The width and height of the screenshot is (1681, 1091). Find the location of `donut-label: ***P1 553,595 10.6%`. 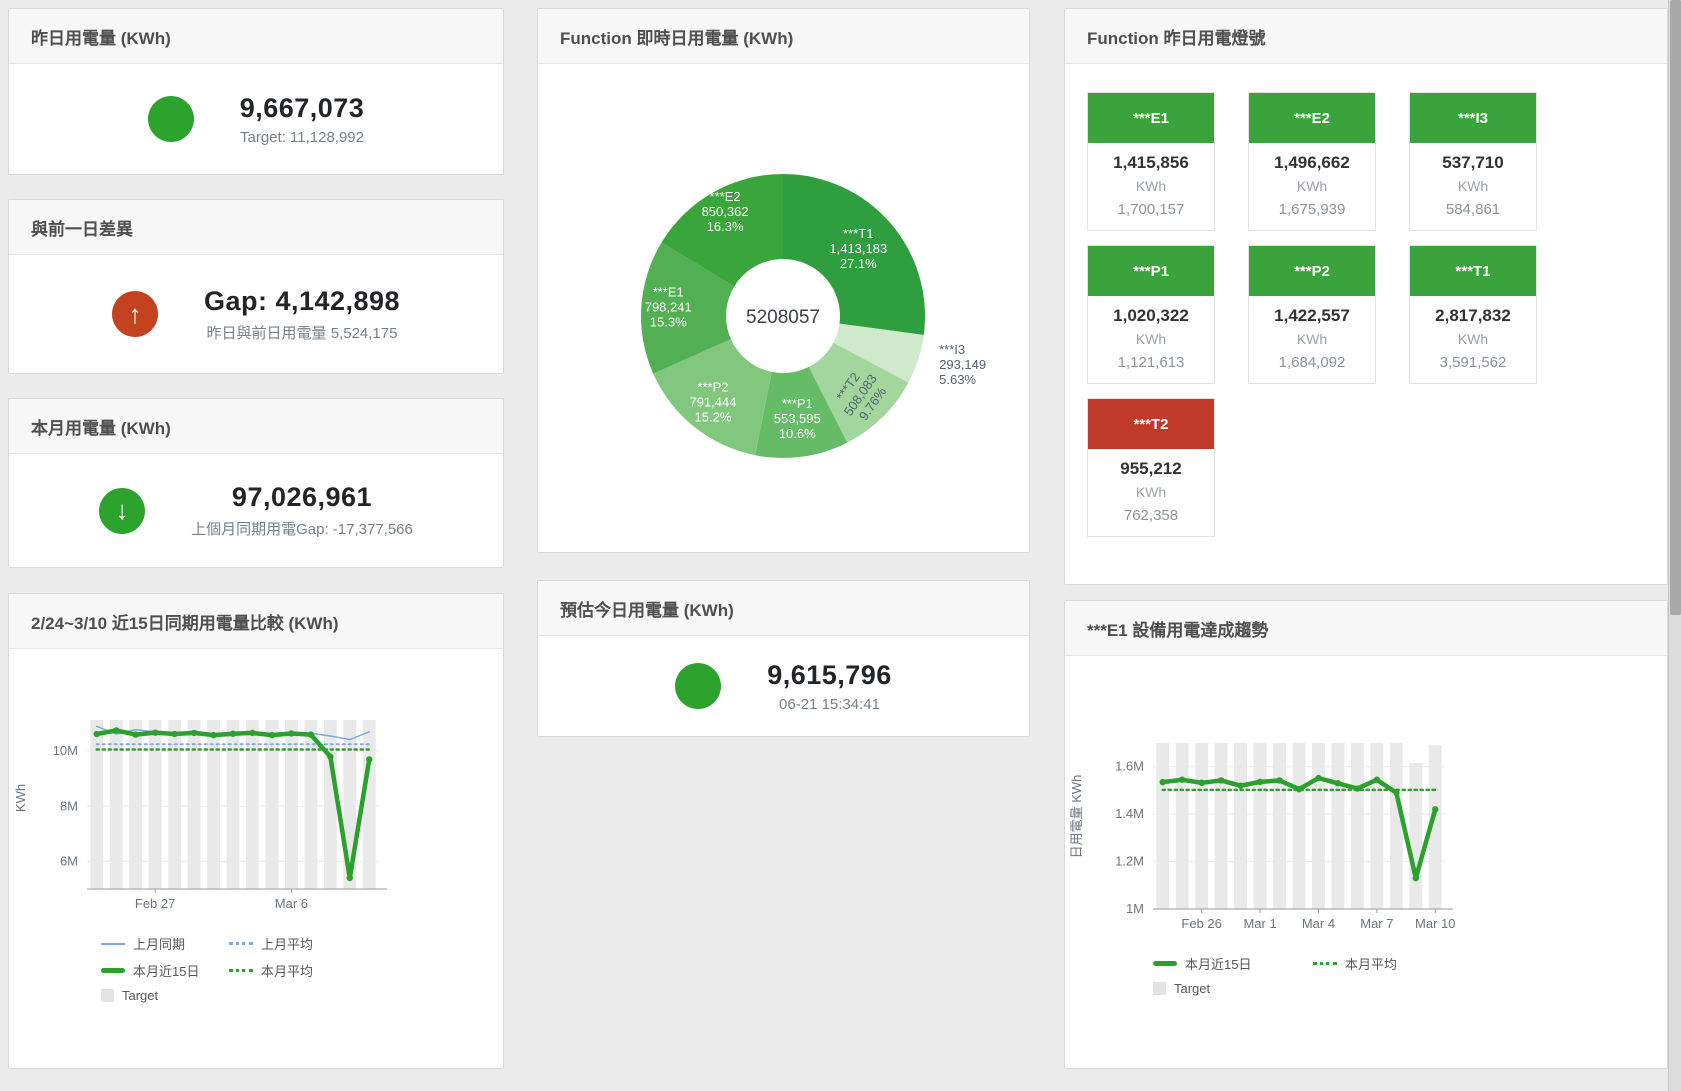

donut-label: ***P1 553,595 10.6% is located at coordinates (797, 418).